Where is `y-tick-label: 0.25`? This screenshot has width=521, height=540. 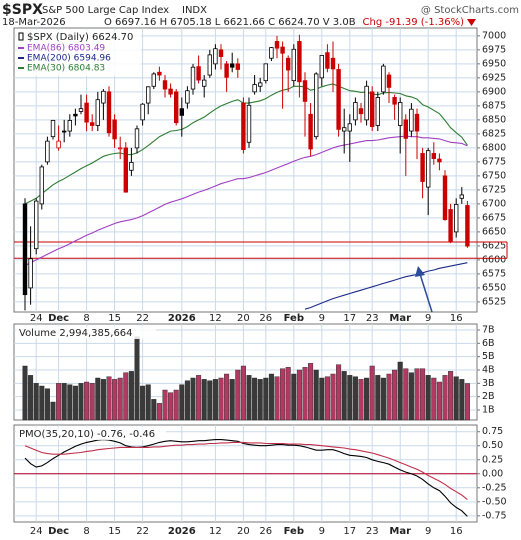
y-tick-label: 0.25 is located at coordinates (492, 459).